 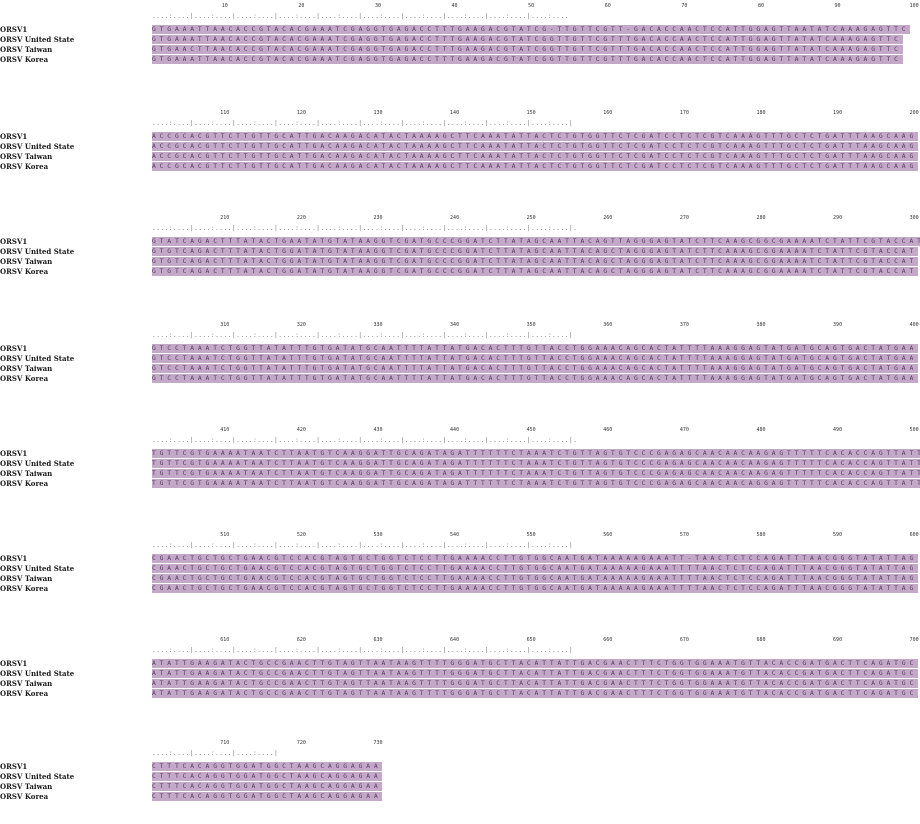 I want to click on ruler-position-label: 300, so click(x=914, y=218).